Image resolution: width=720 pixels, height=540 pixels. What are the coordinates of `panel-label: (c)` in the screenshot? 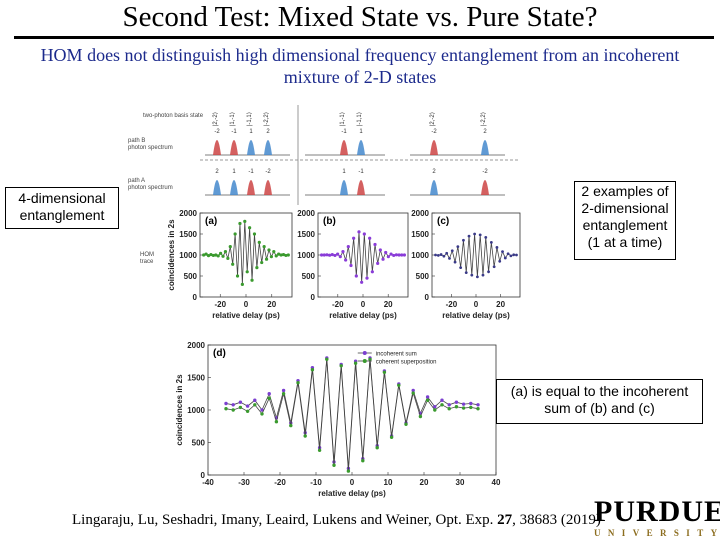 It's located at (443, 221).